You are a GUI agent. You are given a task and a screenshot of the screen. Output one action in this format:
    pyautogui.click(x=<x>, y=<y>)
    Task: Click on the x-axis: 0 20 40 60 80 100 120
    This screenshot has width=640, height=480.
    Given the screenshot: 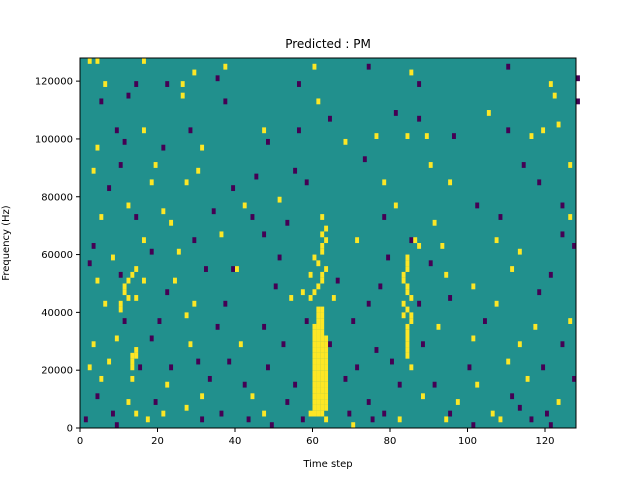 What is the action you would take?
    pyautogui.click(x=316, y=437)
    